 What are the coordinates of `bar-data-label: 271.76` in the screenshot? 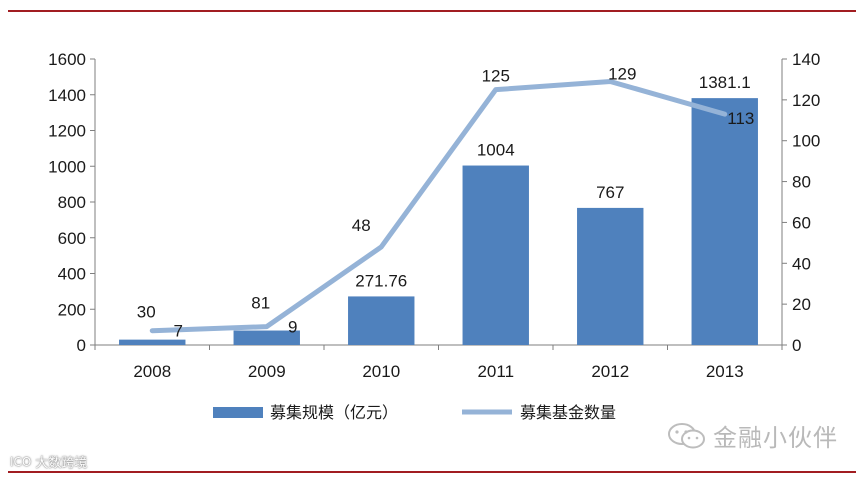 It's located at (381, 280).